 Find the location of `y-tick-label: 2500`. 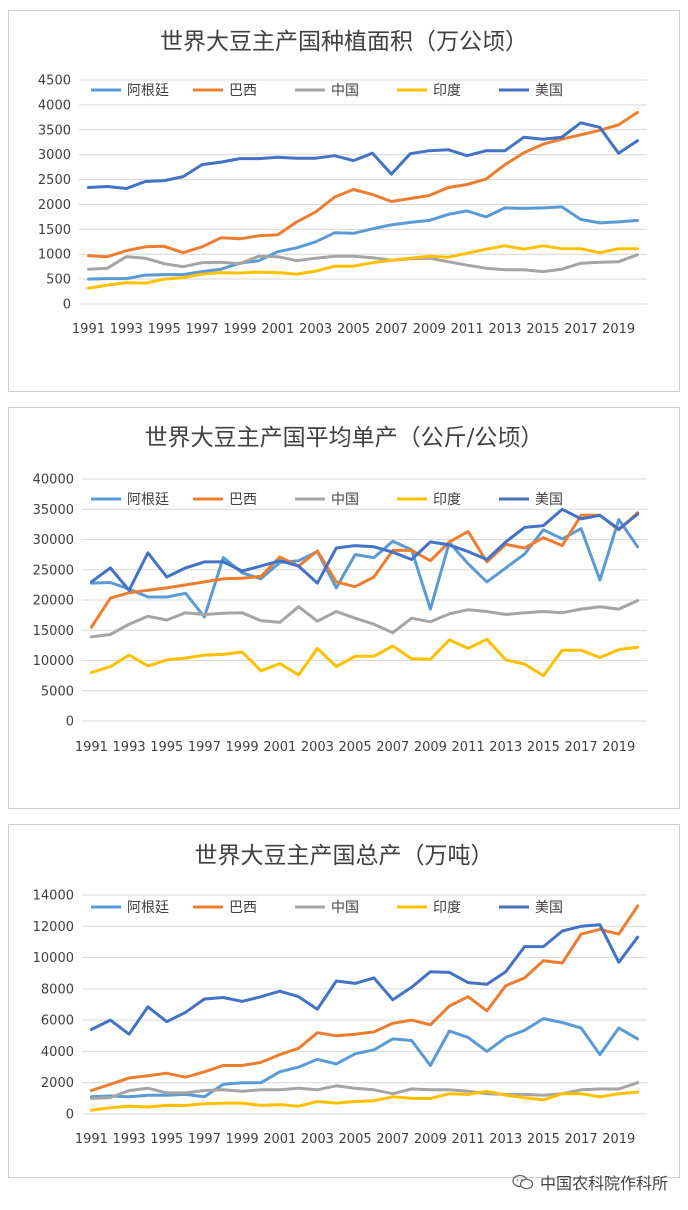

y-tick-label: 2500 is located at coordinates (54, 180).